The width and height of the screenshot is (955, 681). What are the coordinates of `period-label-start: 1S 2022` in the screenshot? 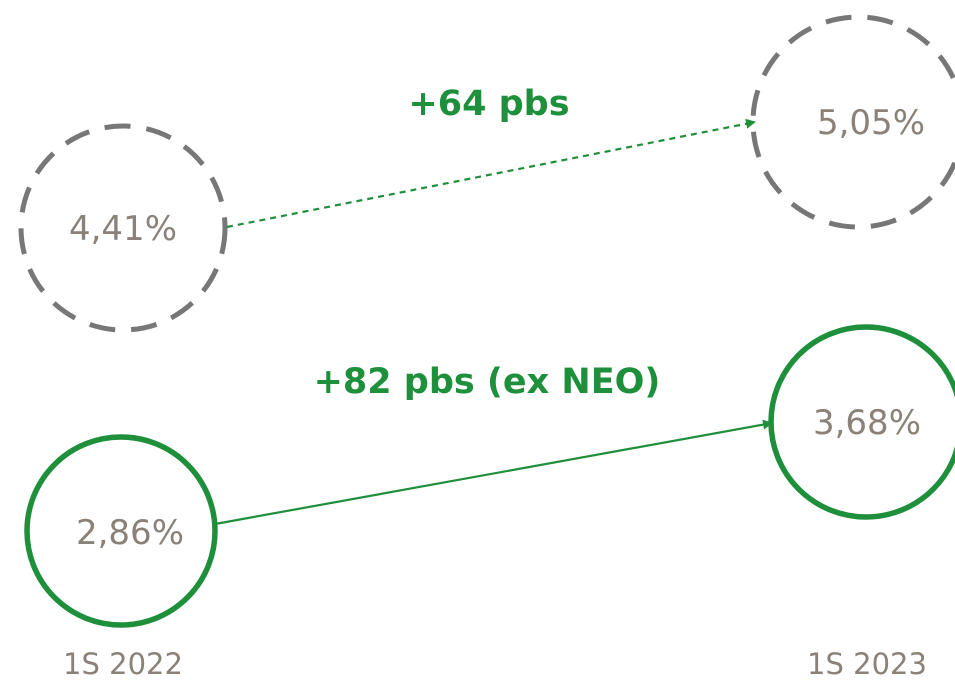 It's located at (123, 664).